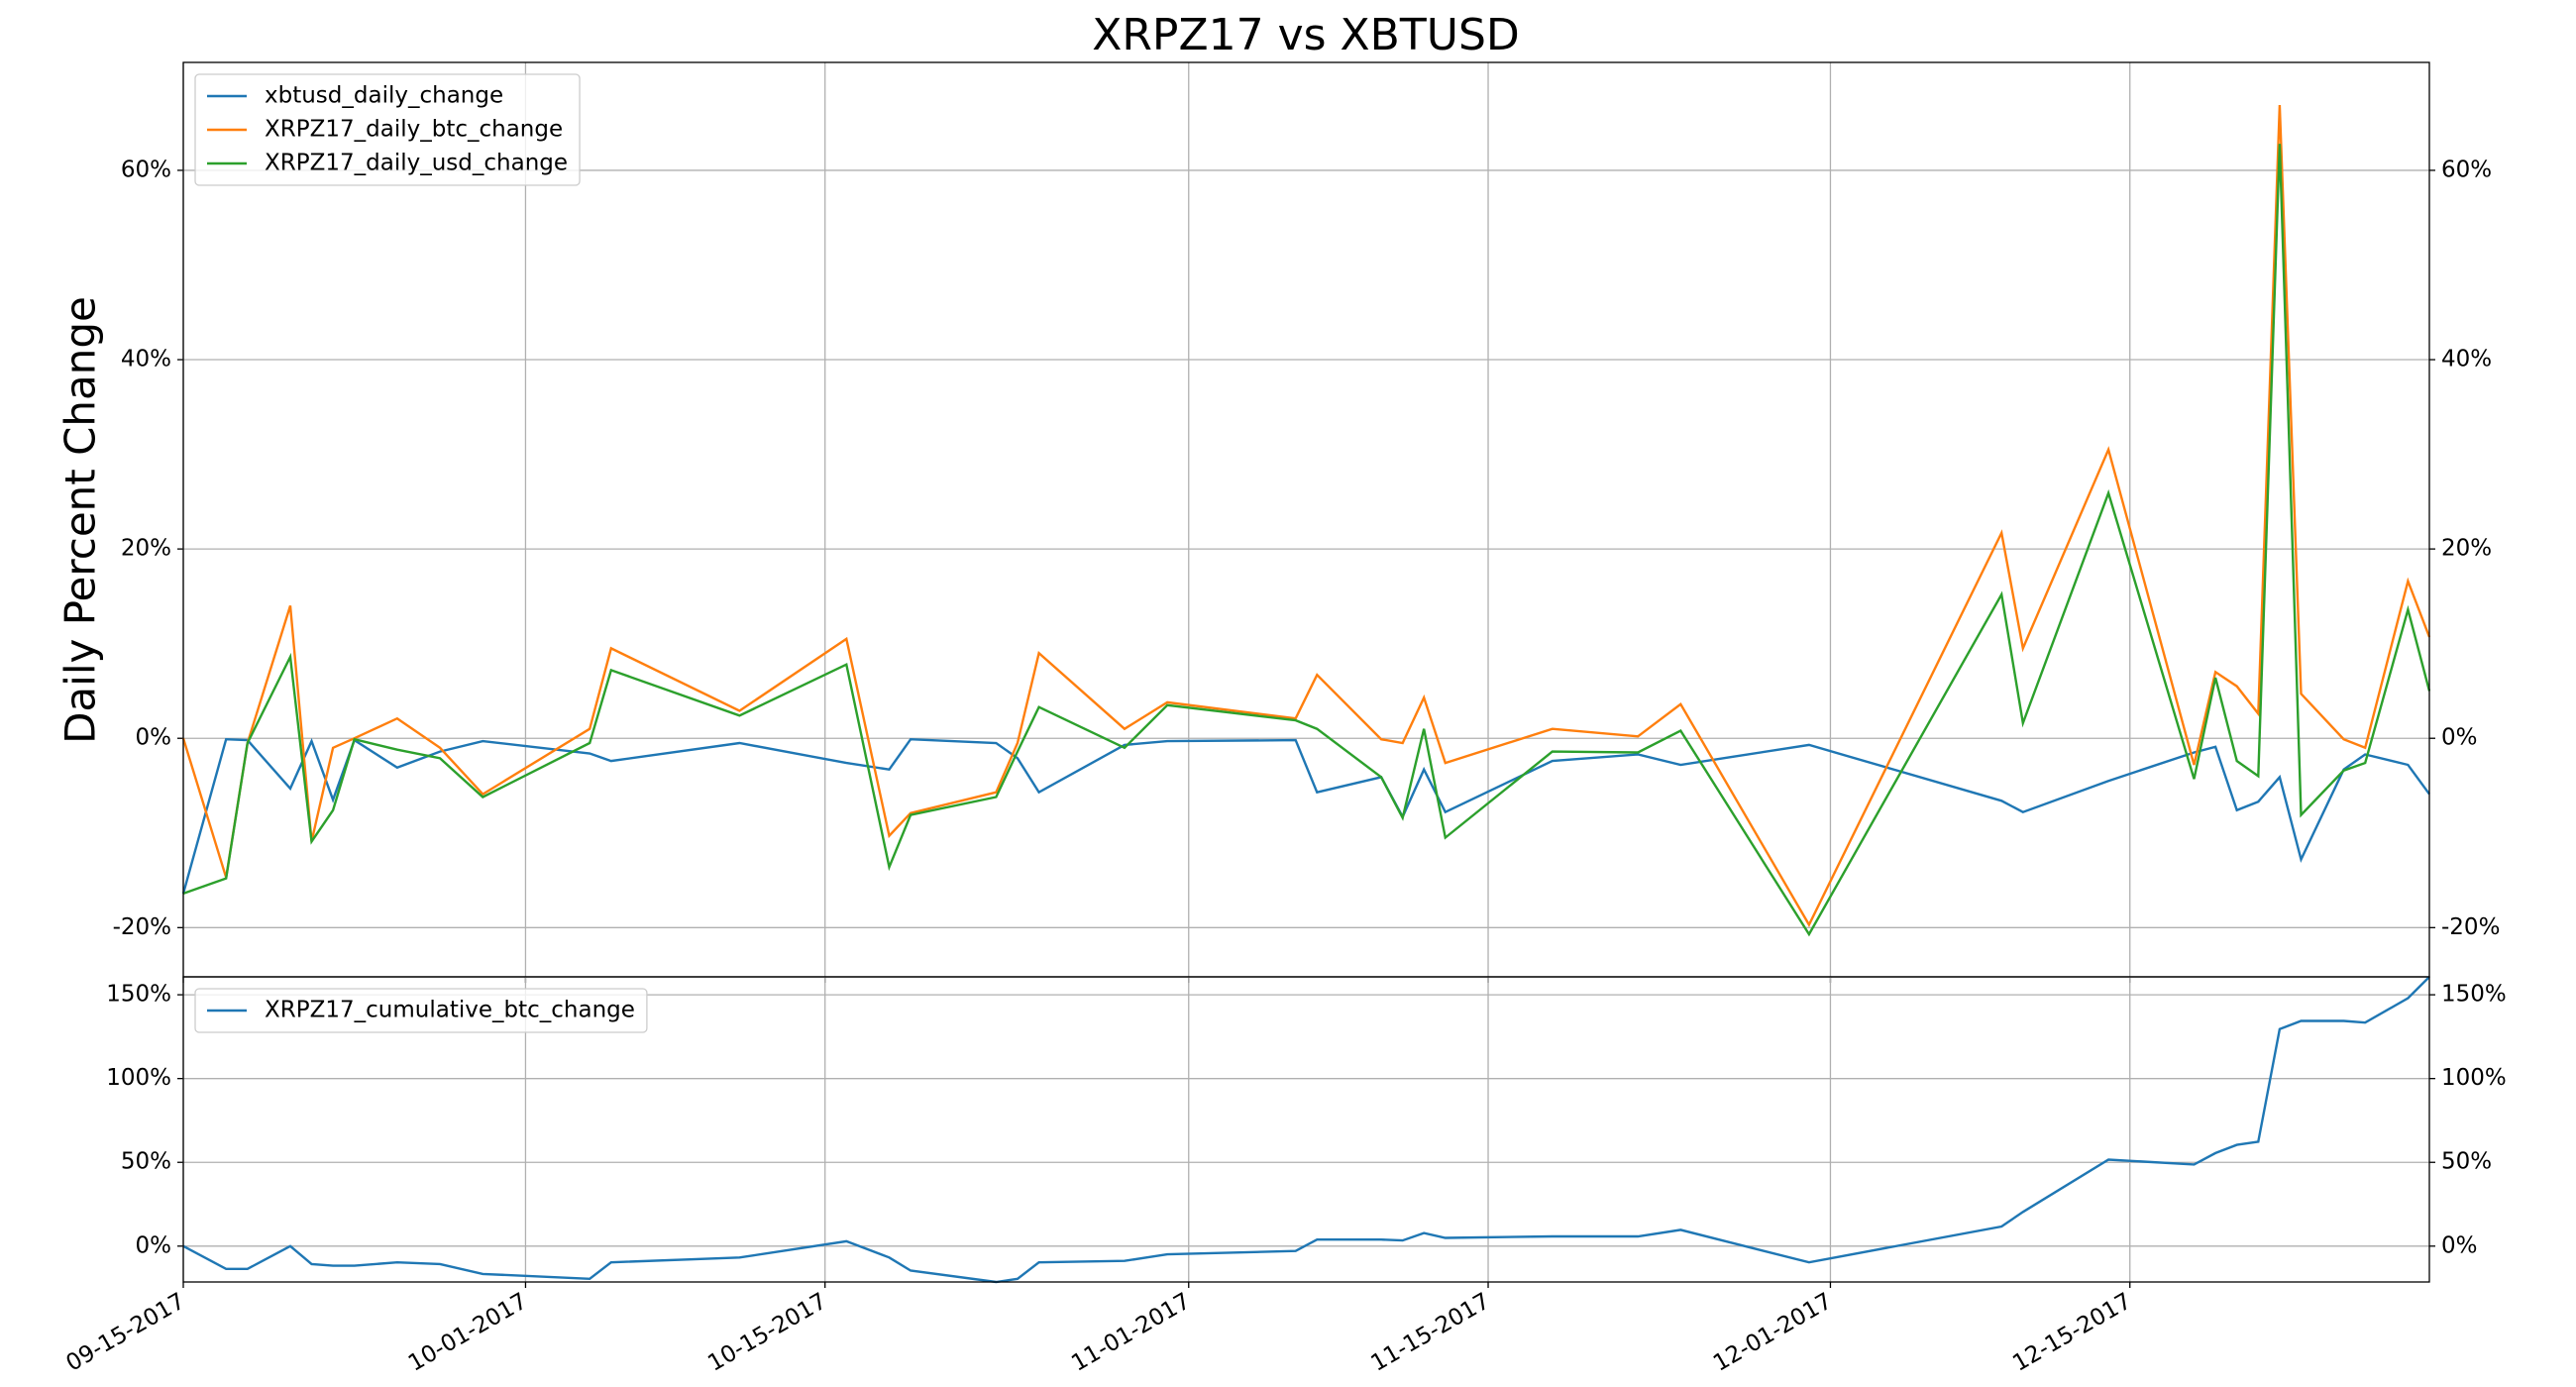  I want to click on x-tick-label: 09-15-2017, so click(125, 1332).